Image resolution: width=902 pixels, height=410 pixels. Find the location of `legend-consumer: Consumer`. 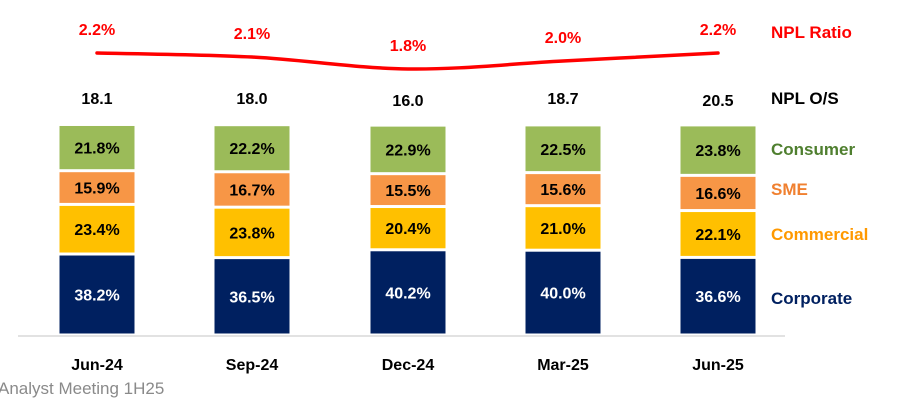

legend-consumer: Consumer is located at coordinates (813, 149).